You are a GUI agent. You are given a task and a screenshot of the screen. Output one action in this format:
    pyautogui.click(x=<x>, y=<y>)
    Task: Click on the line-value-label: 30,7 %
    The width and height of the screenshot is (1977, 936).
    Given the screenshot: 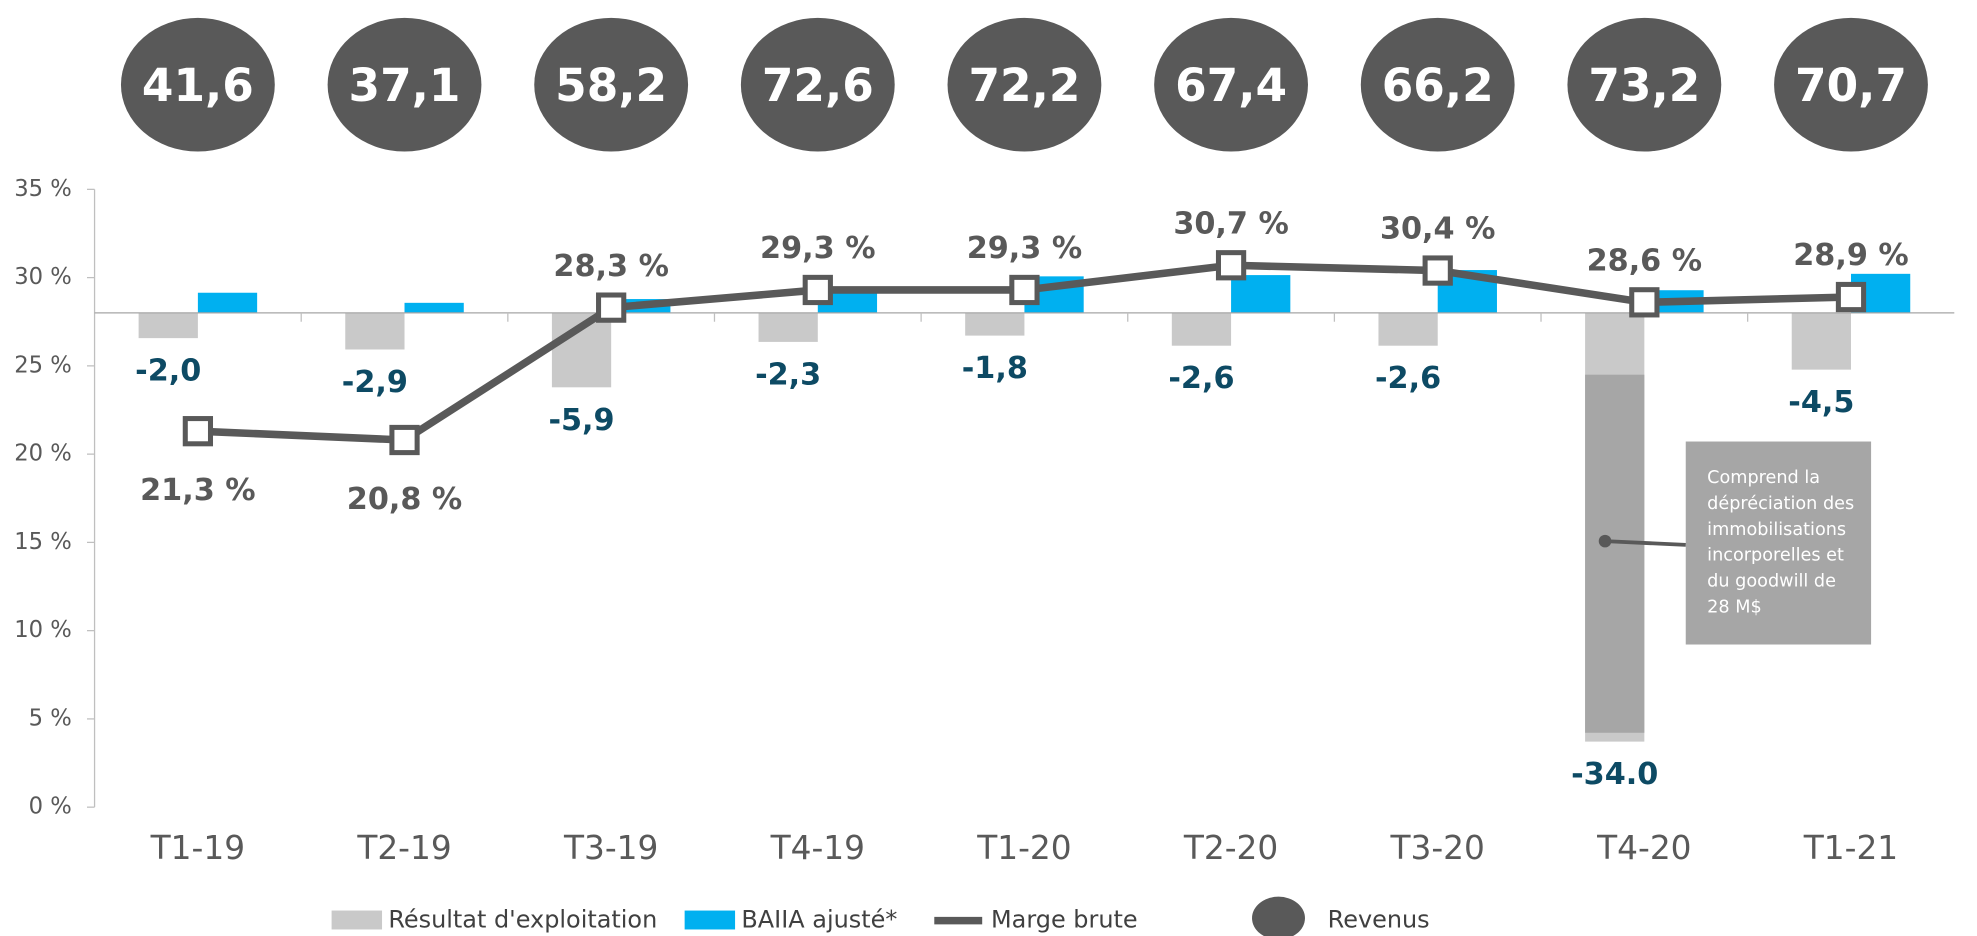 What is the action you would take?
    pyautogui.click(x=1230, y=223)
    